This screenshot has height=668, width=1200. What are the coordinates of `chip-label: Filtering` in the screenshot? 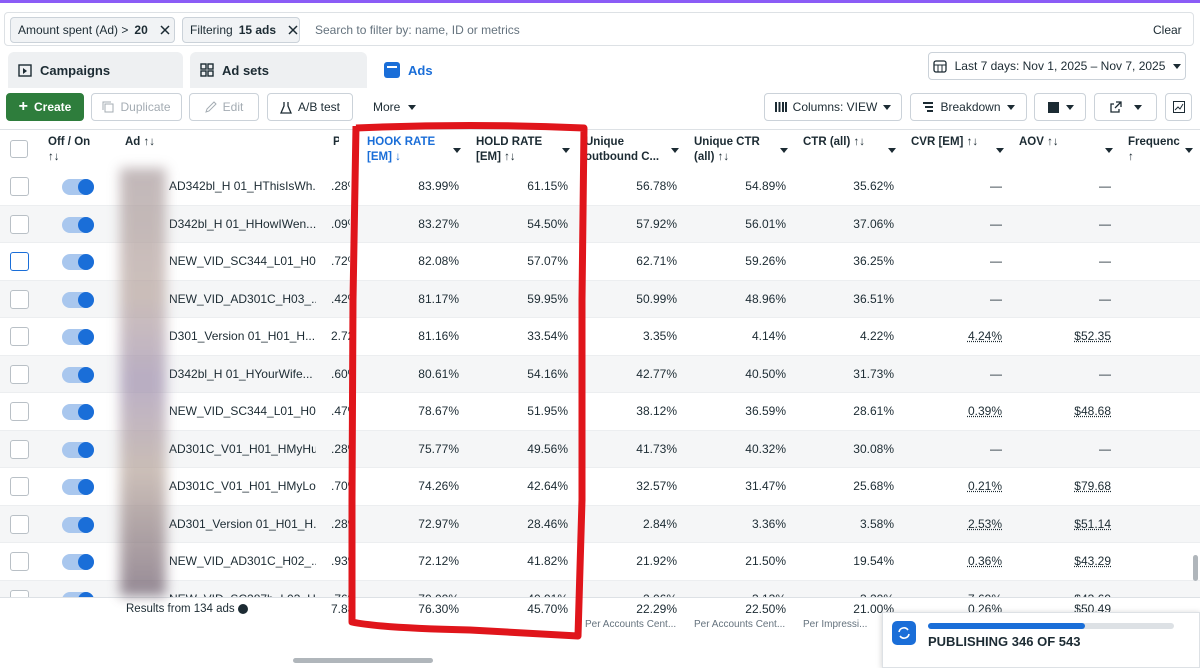 It's located at (211, 30).